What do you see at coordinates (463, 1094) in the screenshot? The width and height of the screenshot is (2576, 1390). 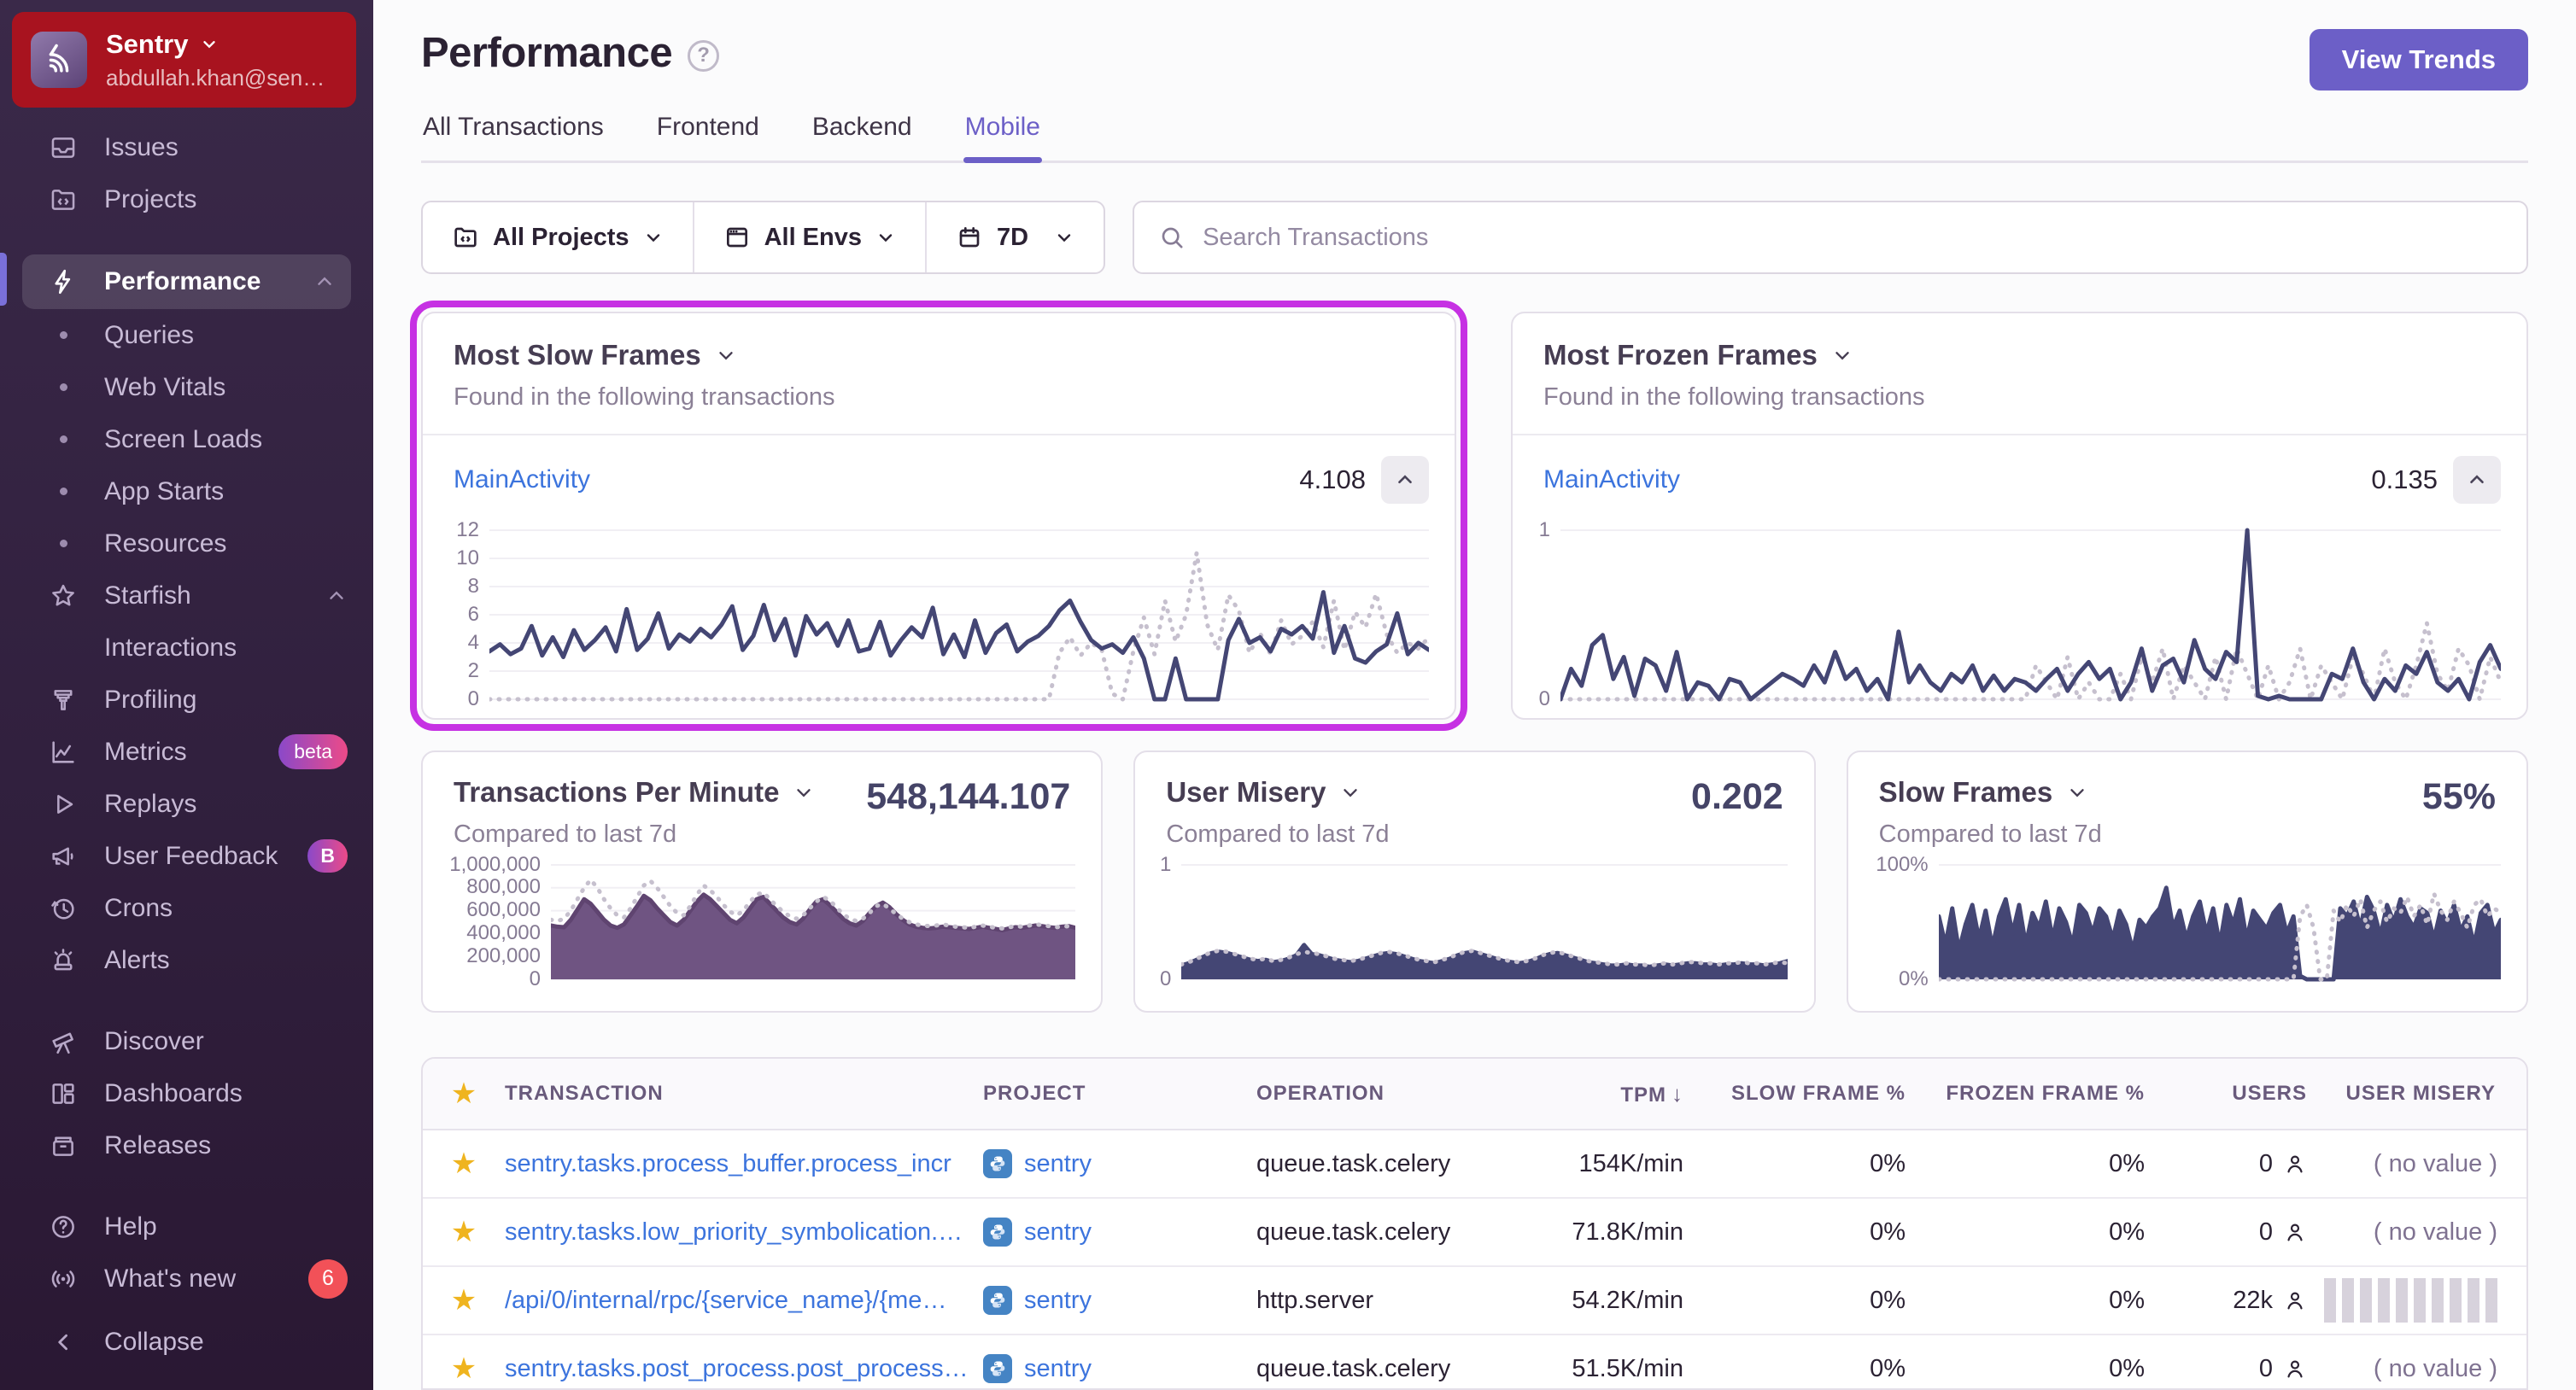 I see `favorite-star-header-icon: ★` at bounding box center [463, 1094].